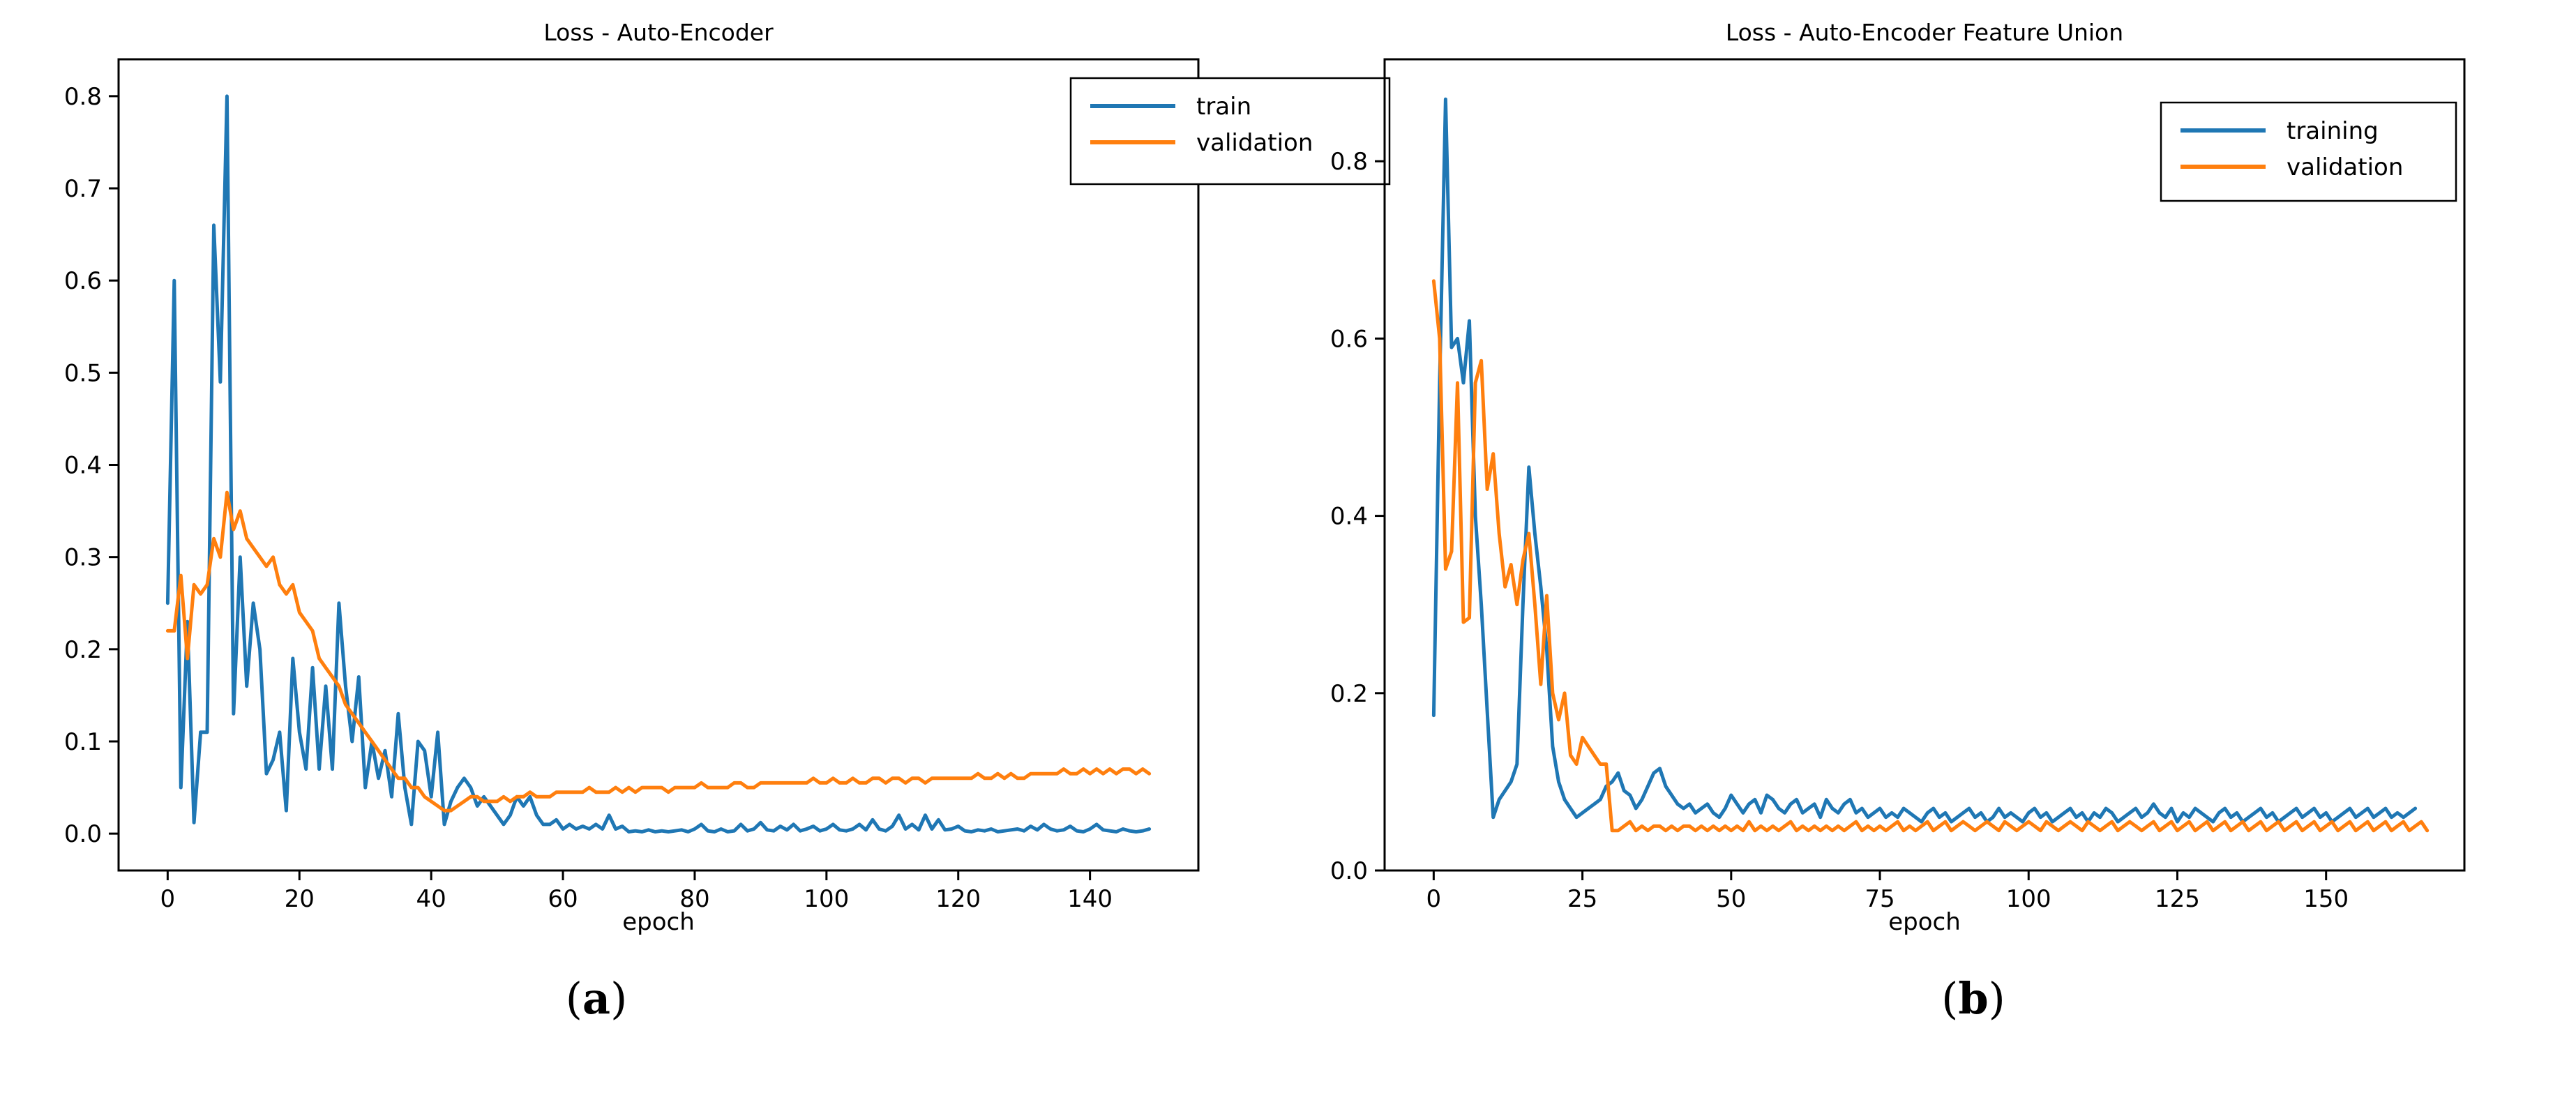  Describe the element at coordinates (658, 32) in the screenshot. I see `chart-title: Loss - Auto-Encoder` at that location.